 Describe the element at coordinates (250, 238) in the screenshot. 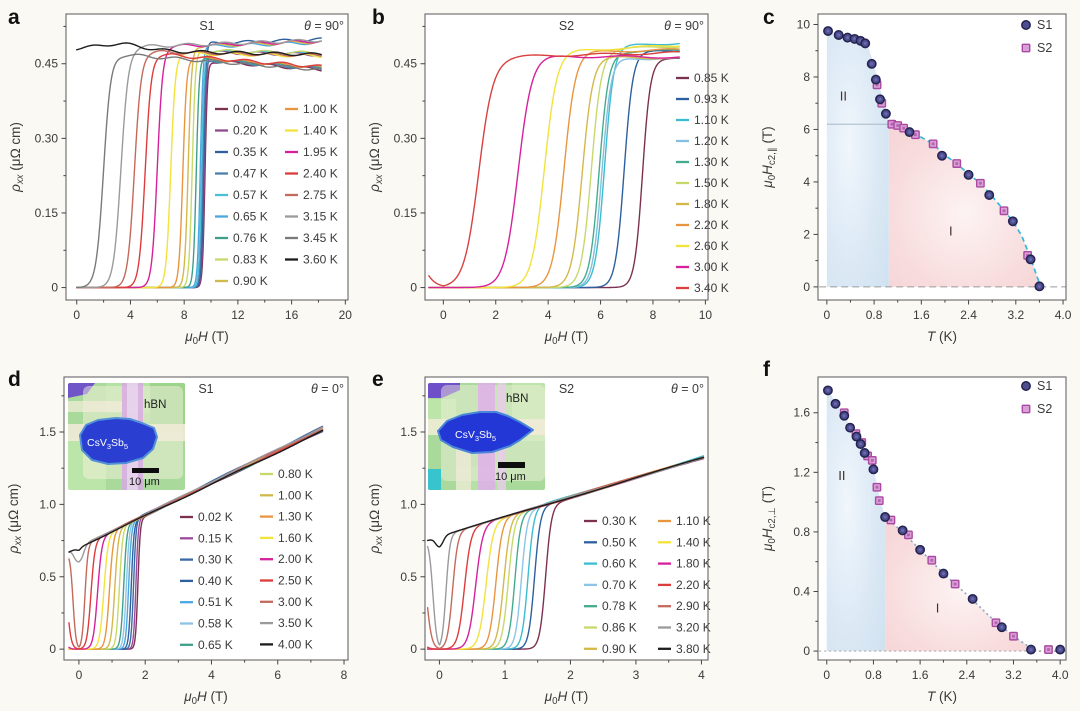

I see `legend-label: 0.76 K` at that location.